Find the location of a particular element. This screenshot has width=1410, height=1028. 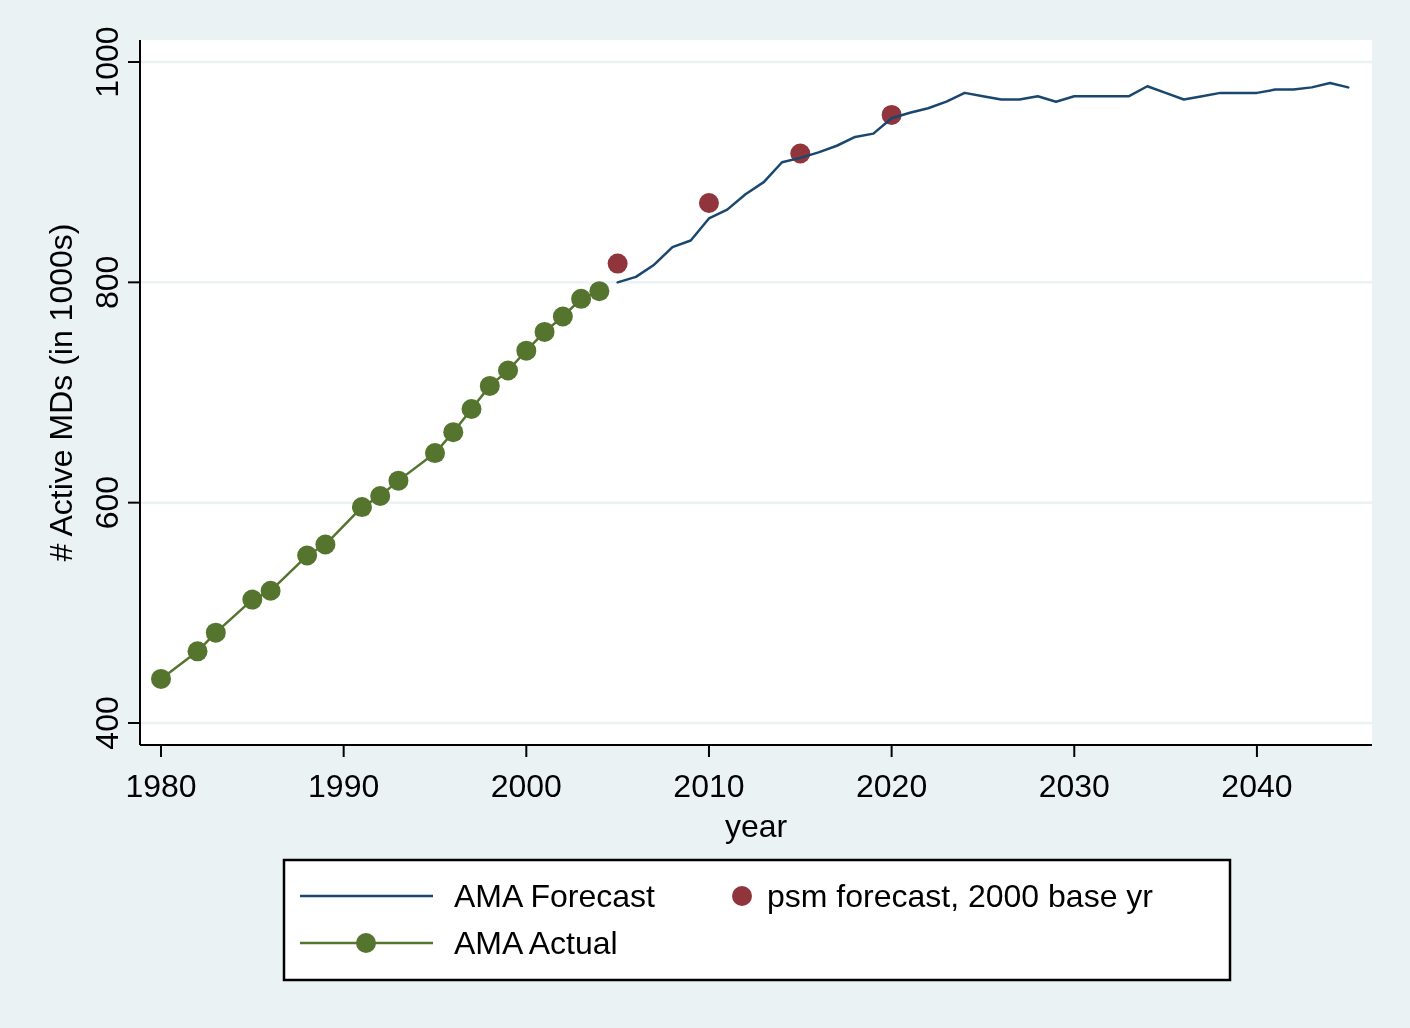

x-tick-label: 2020 is located at coordinates (892, 786).